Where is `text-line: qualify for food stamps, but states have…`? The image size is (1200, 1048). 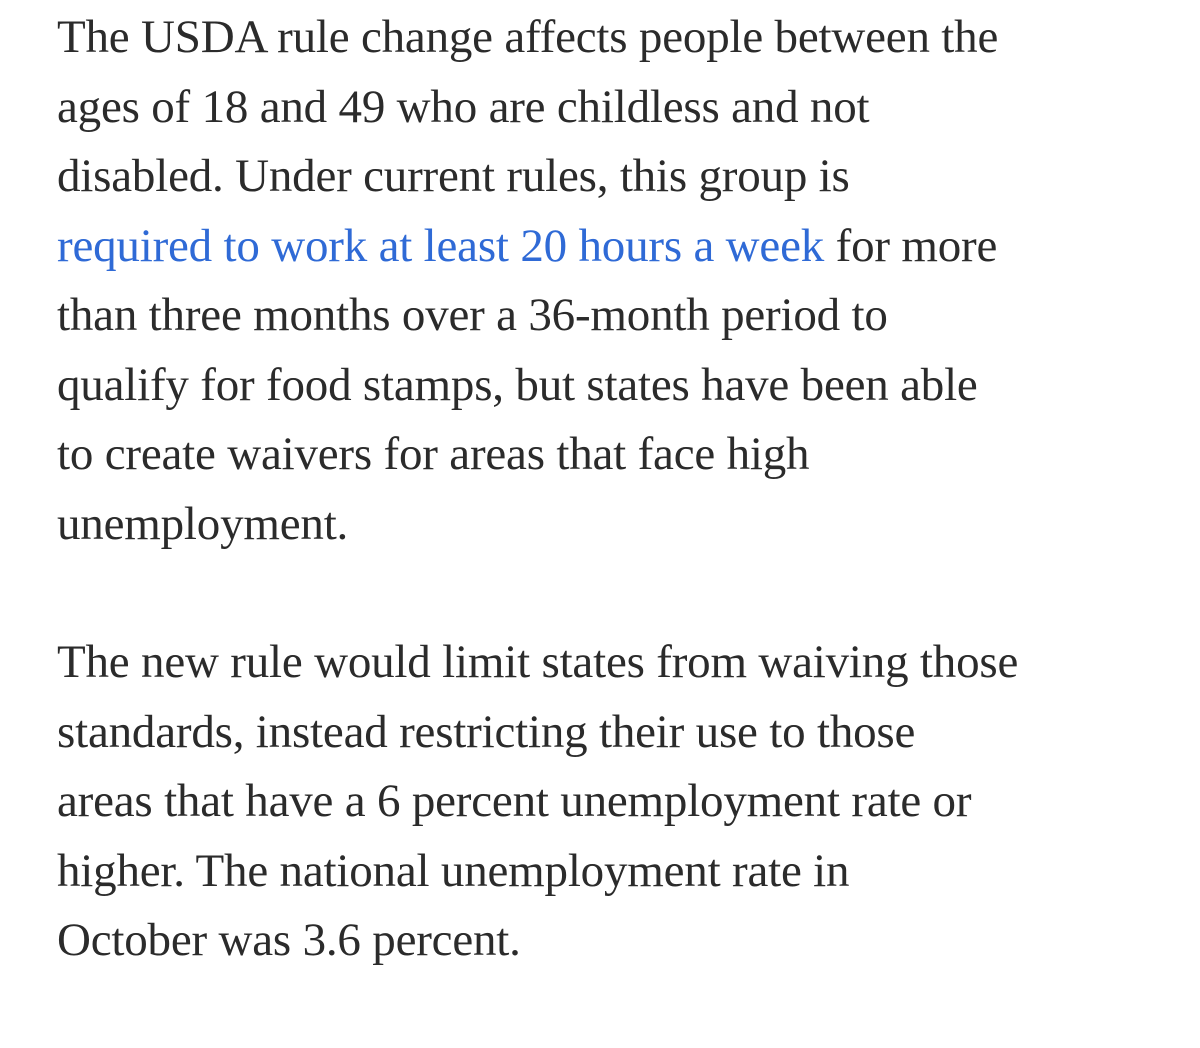
text-line: qualify for food stamps, but states have… is located at coordinates (517, 384).